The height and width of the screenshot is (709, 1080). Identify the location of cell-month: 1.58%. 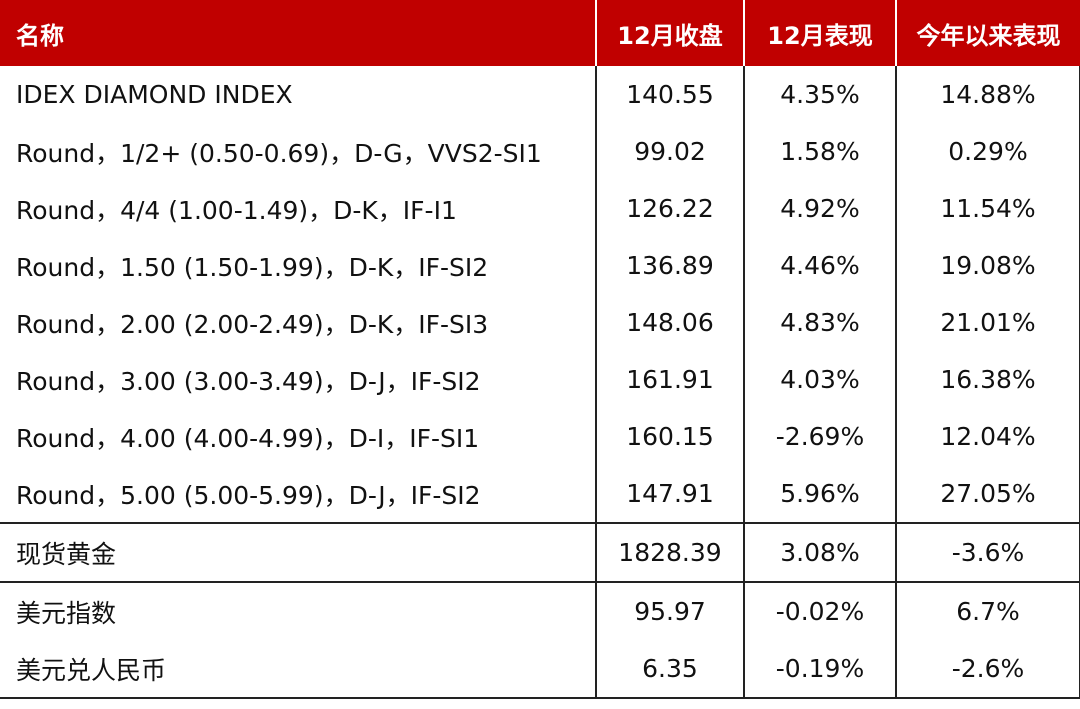
(820, 151).